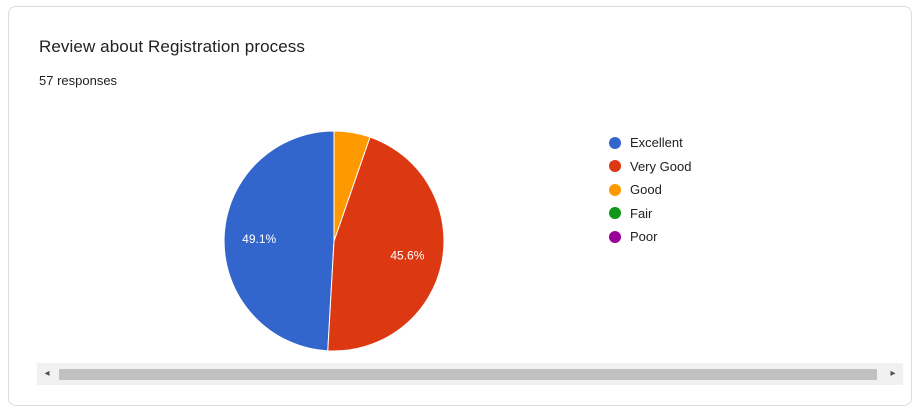 The image size is (920, 413). I want to click on legend-label: Good, so click(646, 190).